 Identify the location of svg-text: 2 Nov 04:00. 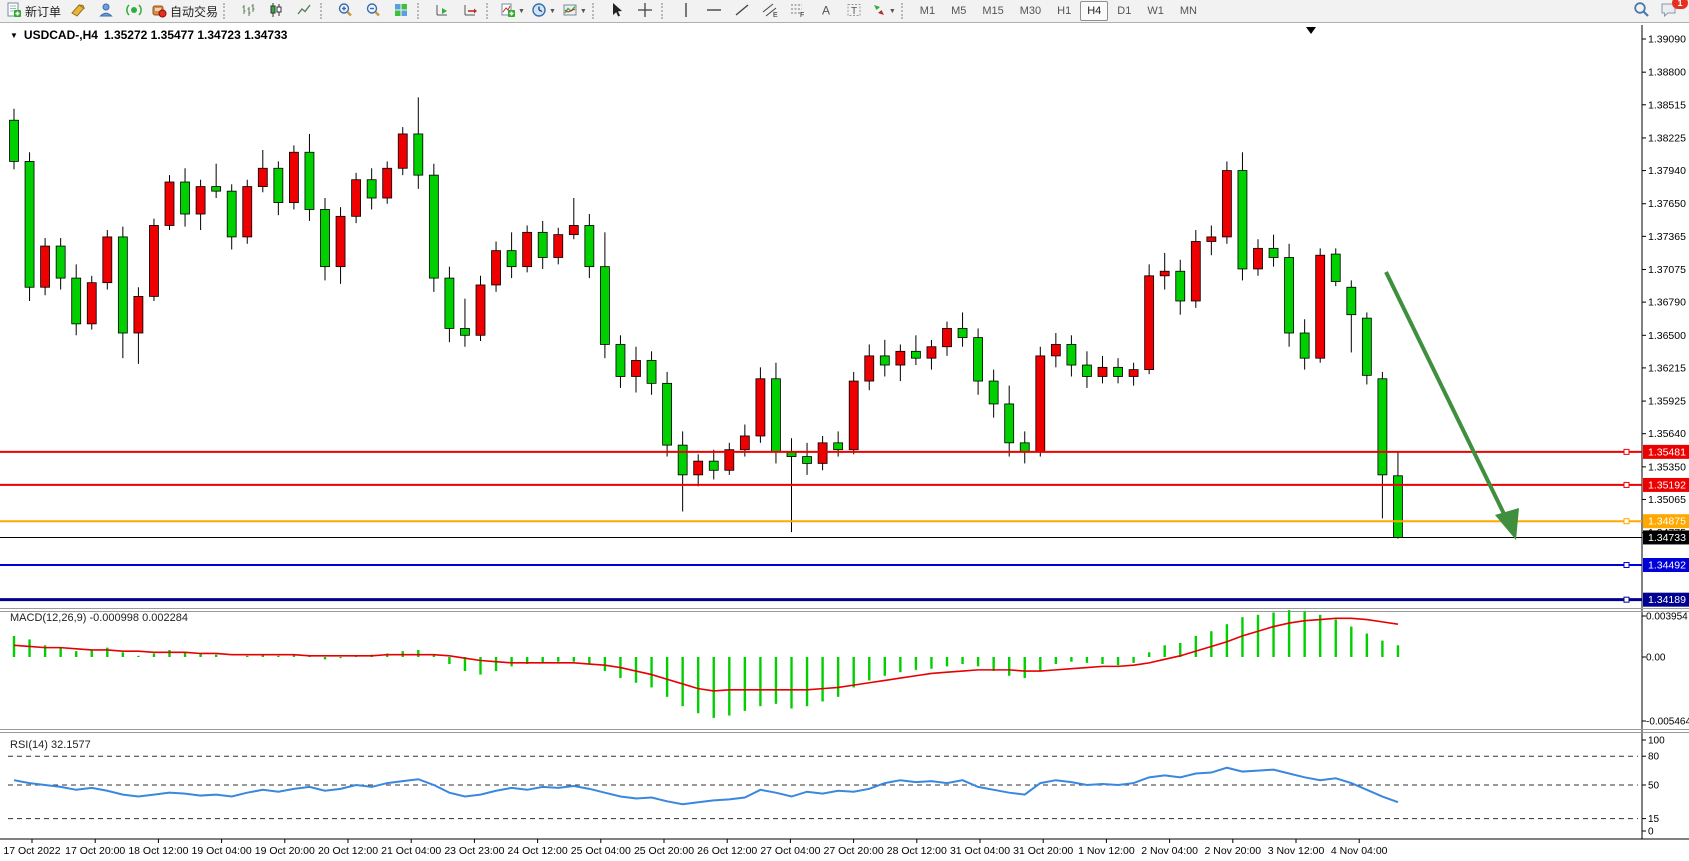
(1169, 851).